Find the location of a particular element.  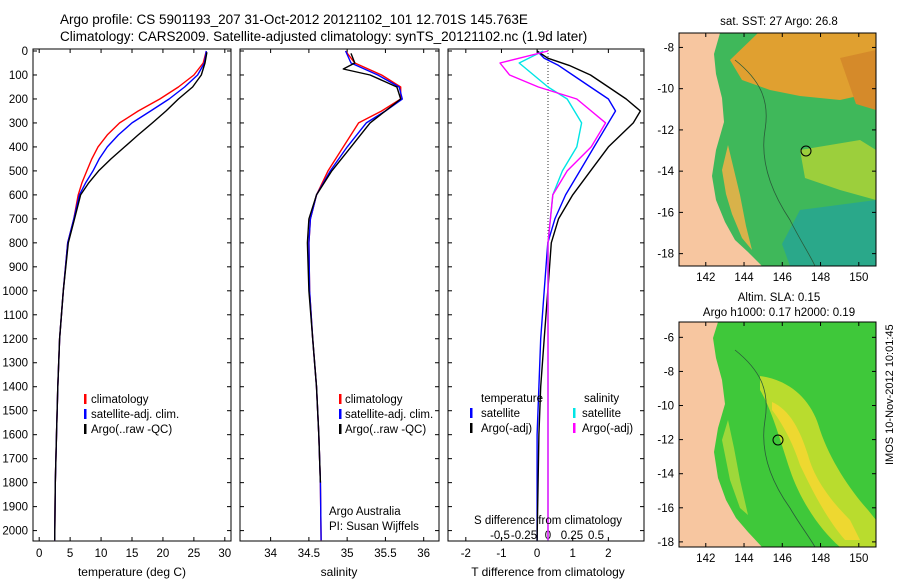

xtick-label: 30 is located at coordinates (224, 554).